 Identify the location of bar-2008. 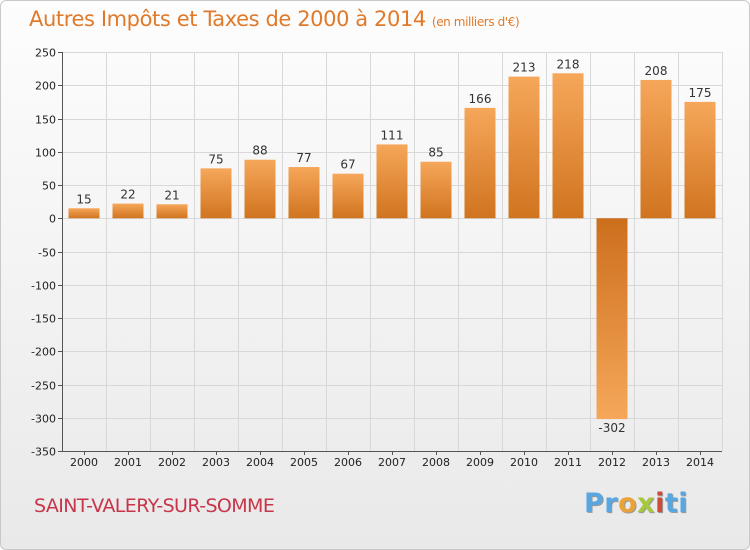
(436, 190).